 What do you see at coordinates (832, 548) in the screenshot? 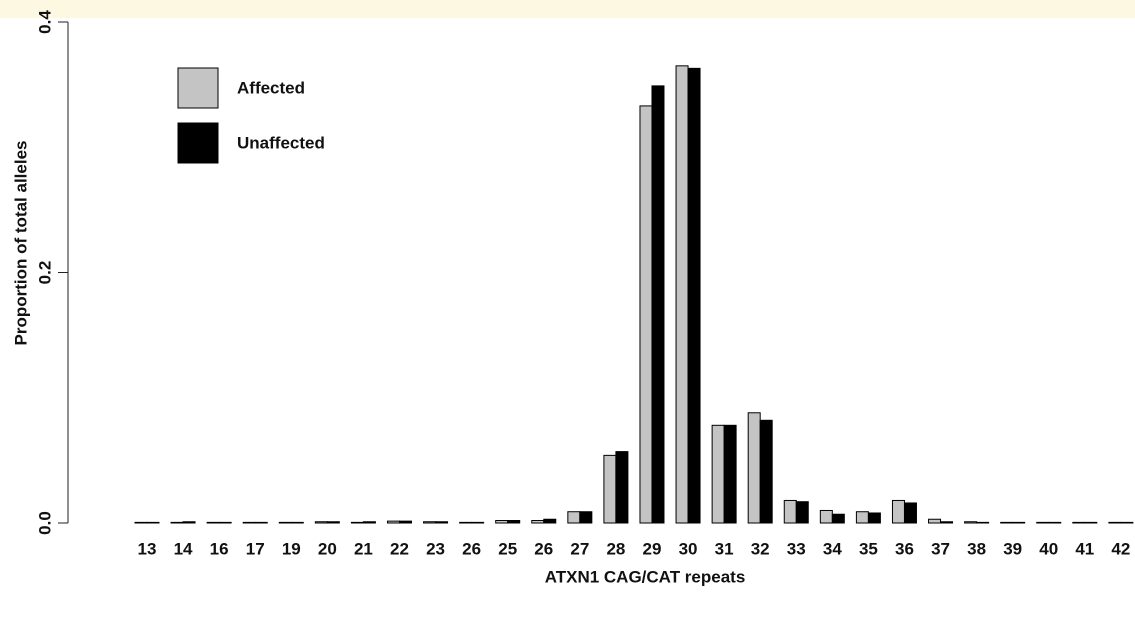
I see `x-tick-label: 34` at bounding box center [832, 548].